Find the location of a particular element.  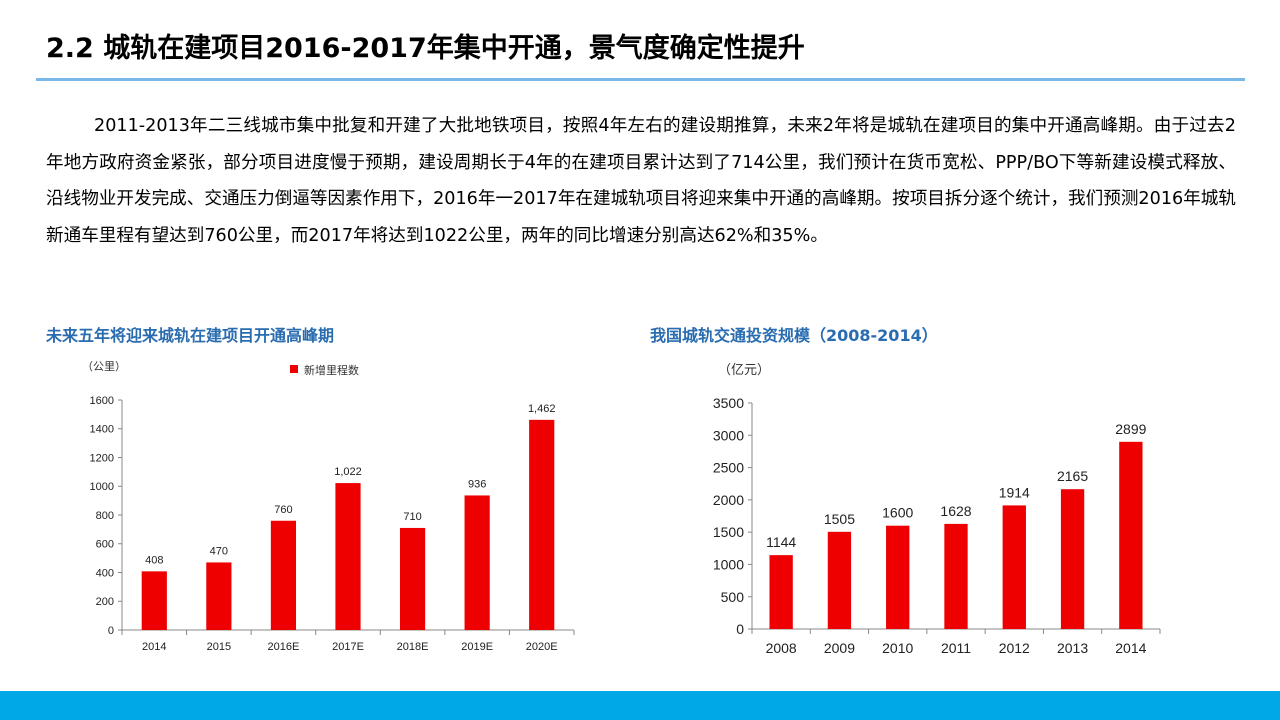

chart1-y-tick-label: 200 is located at coordinates (105, 602).